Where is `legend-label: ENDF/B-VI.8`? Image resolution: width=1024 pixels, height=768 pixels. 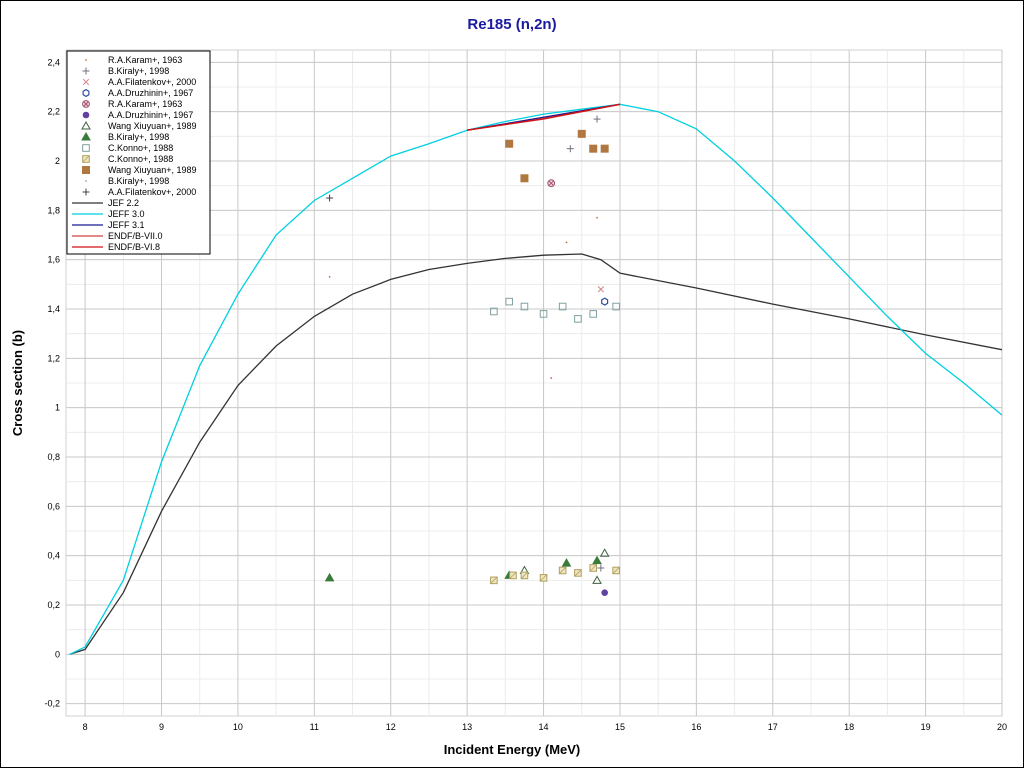 legend-label: ENDF/B-VI.8 is located at coordinates (134, 247).